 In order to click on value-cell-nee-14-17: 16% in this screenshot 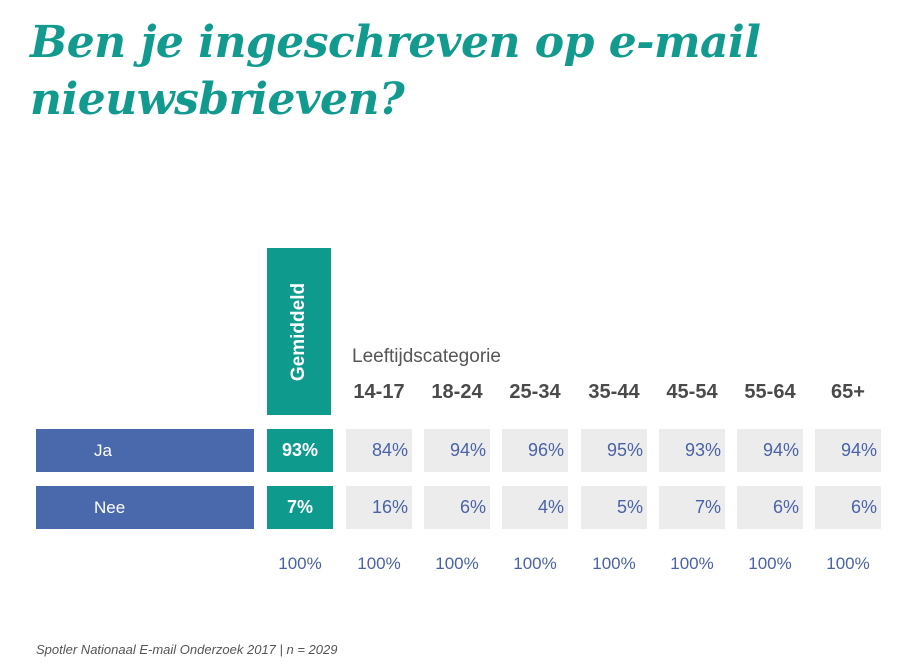, I will do `click(379, 507)`.